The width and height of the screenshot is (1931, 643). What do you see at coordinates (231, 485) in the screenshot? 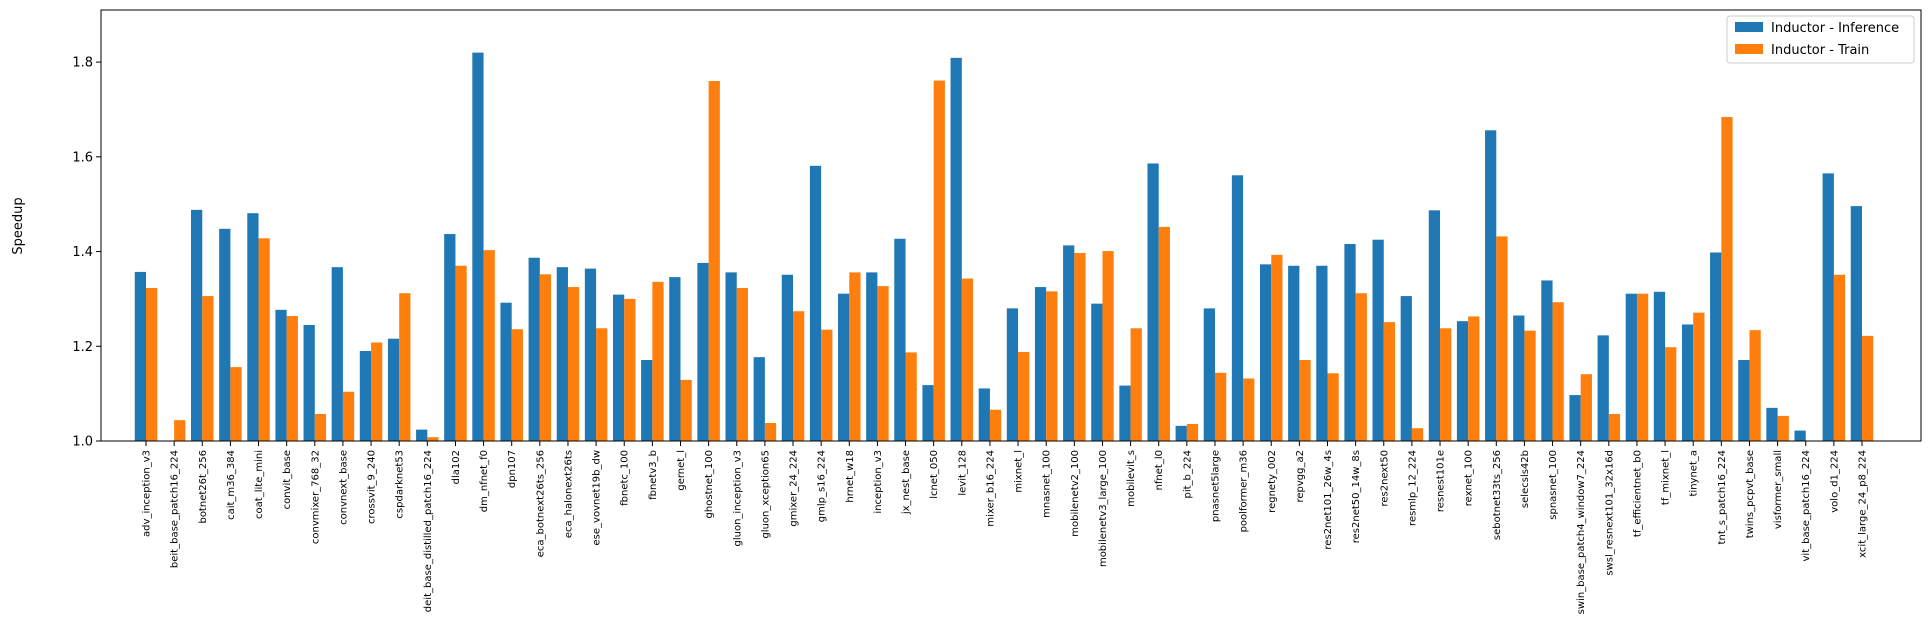
I see `x-tick-label-3: cait_m36_384` at bounding box center [231, 485].